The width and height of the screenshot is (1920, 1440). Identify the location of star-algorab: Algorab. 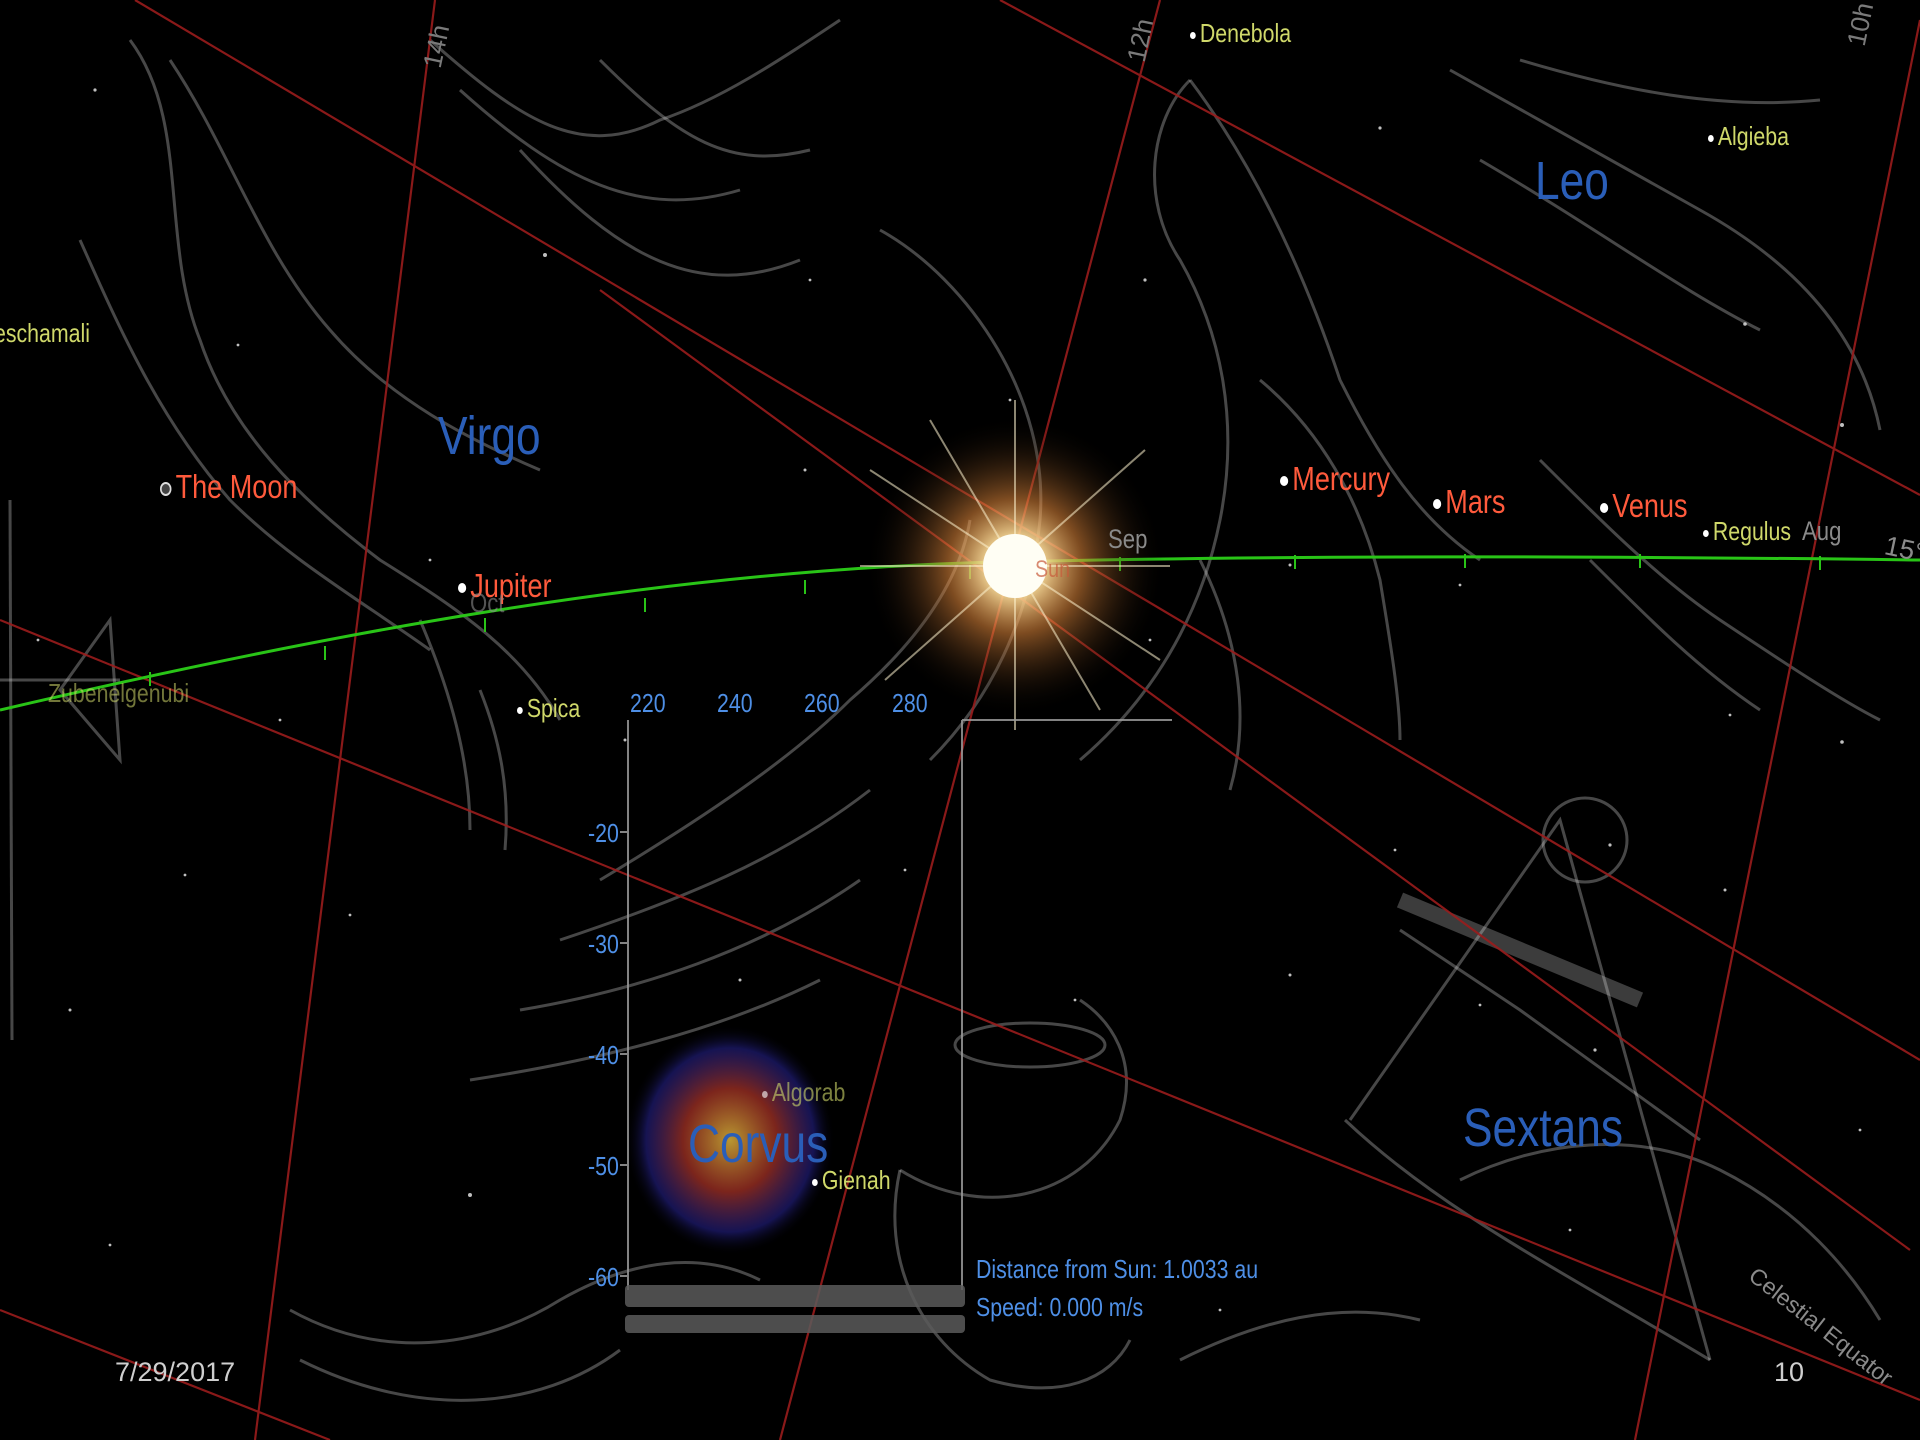
(803, 1092).